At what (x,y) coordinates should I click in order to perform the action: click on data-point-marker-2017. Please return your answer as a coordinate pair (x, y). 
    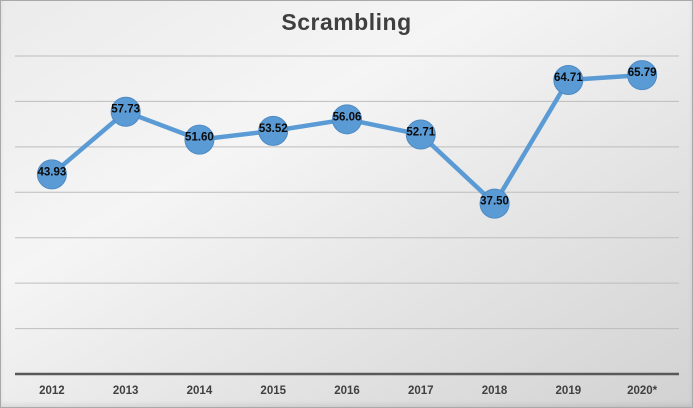
    Looking at the image, I should click on (420, 134).